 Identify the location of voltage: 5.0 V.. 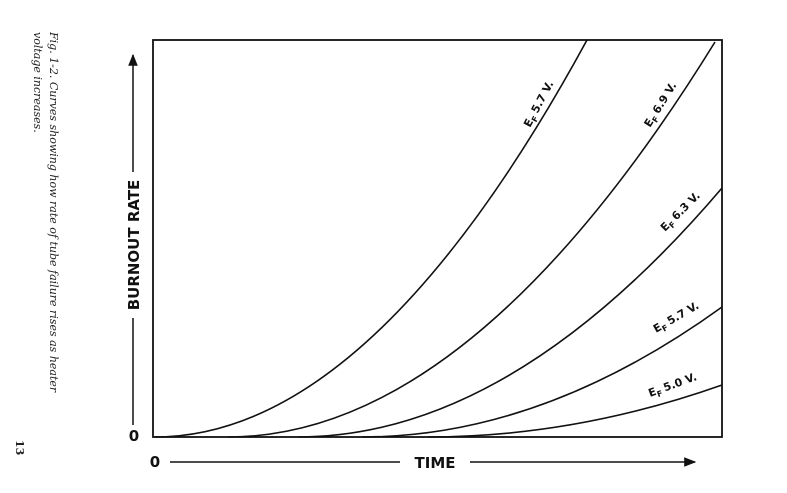
(680, 382).